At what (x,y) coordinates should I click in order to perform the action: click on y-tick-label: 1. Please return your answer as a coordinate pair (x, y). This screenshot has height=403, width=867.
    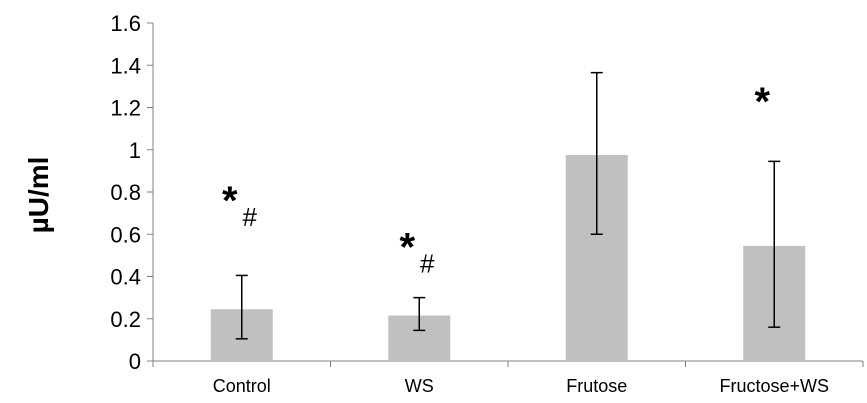
    Looking at the image, I should click on (135, 150).